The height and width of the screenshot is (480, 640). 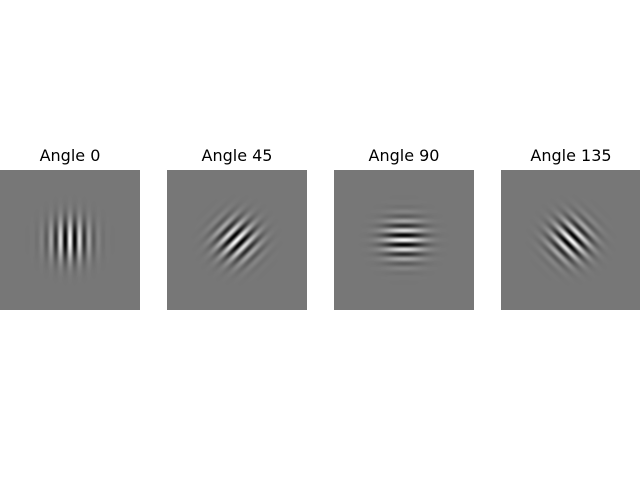 I want to click on panel-title: Angle 135, so click(x=571, y=155).